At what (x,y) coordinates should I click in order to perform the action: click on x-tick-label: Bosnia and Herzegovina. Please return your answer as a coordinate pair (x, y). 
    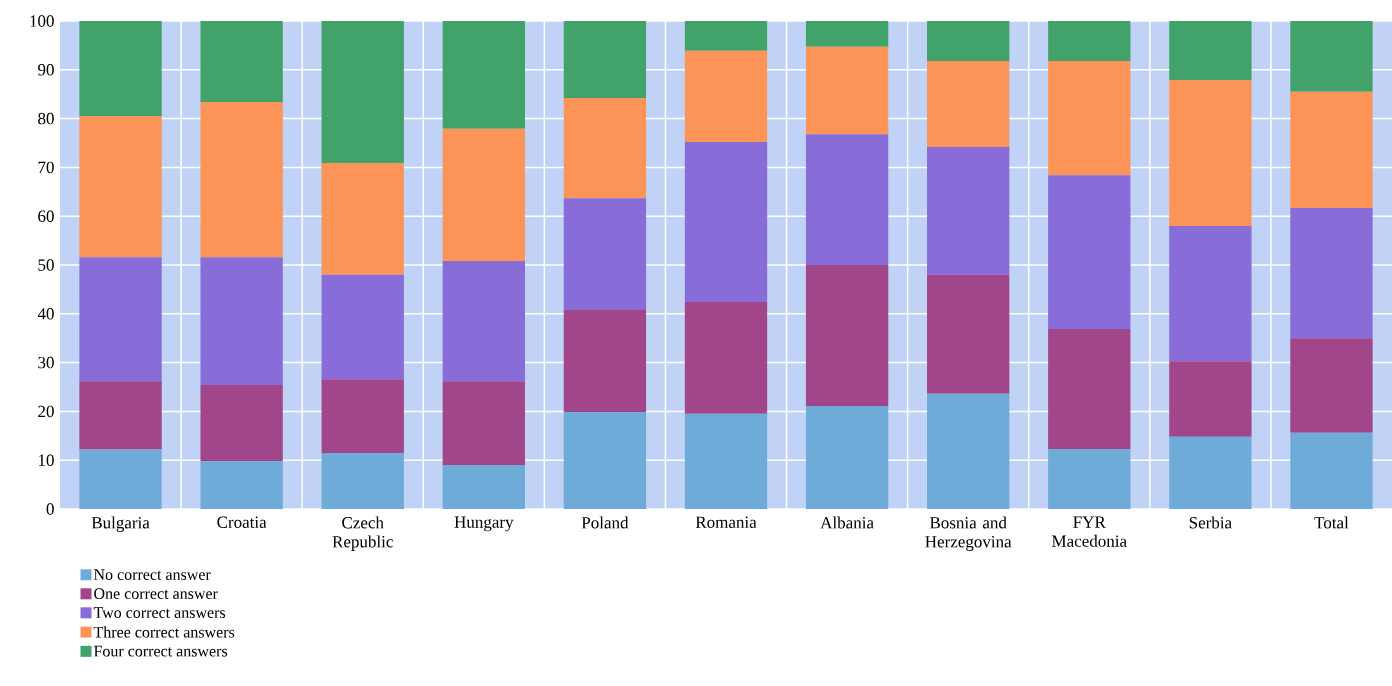
    Looking at the image, I should click on (968, 533).